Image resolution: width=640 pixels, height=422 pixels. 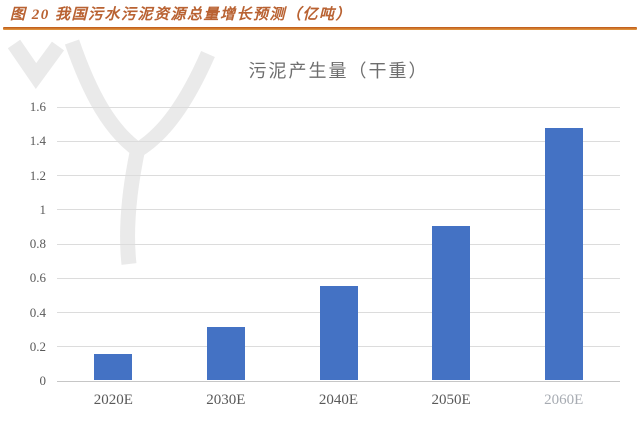 I want to click on bar-2040E, so click(x=338, y=332).